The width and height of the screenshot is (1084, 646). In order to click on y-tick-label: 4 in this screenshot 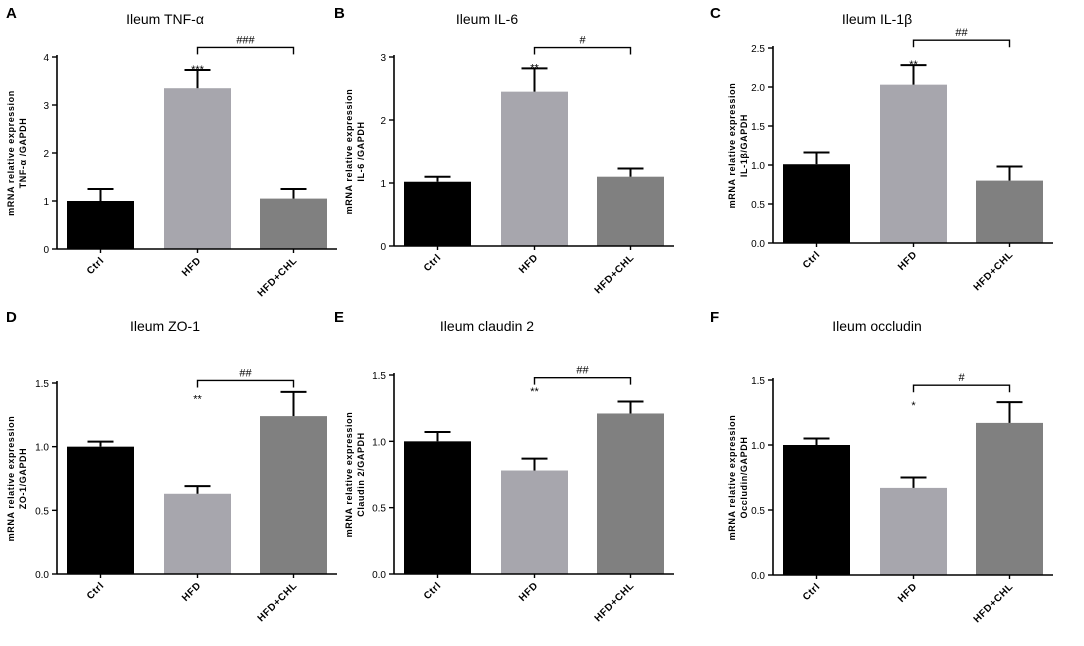, I will do `click(46, 58)`.